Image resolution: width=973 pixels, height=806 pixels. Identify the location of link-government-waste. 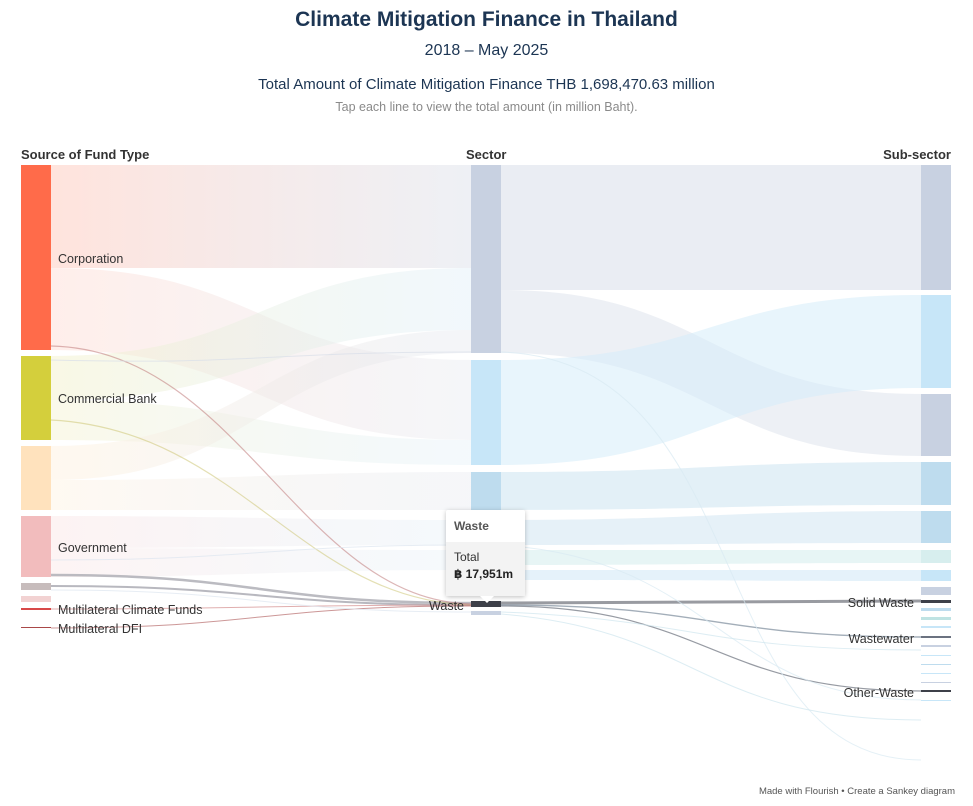
(261, 589).